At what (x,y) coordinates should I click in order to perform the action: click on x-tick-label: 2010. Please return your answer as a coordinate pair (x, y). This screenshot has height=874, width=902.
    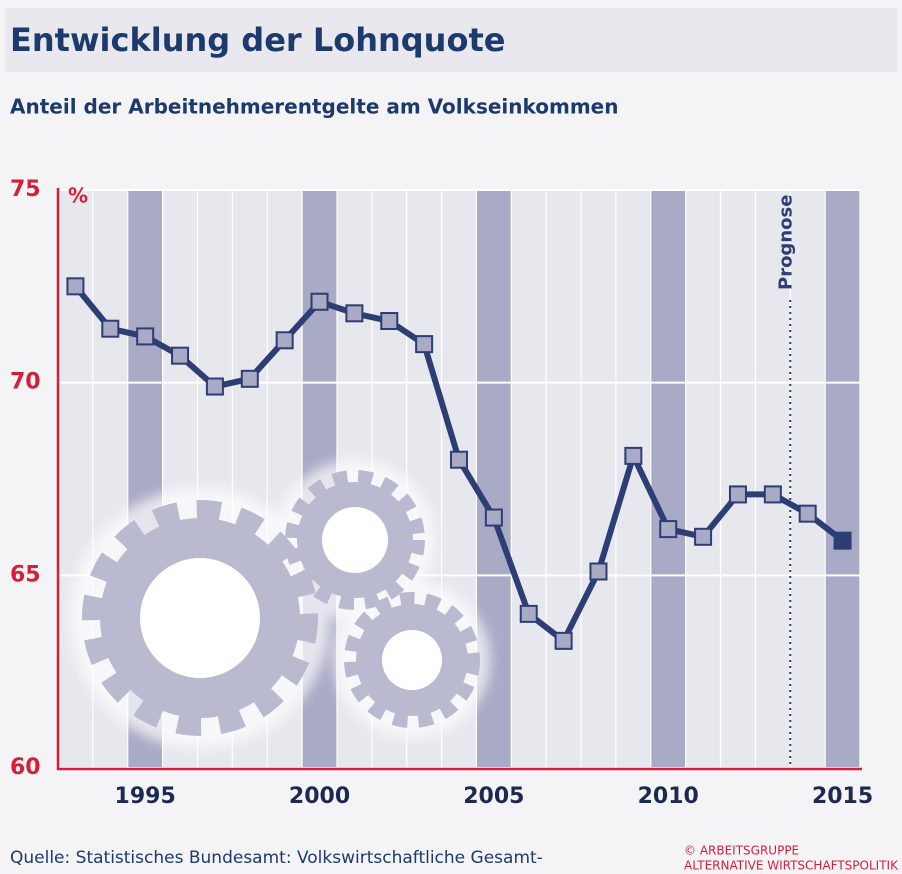
    Looking at the image, I should click on (668, 796).